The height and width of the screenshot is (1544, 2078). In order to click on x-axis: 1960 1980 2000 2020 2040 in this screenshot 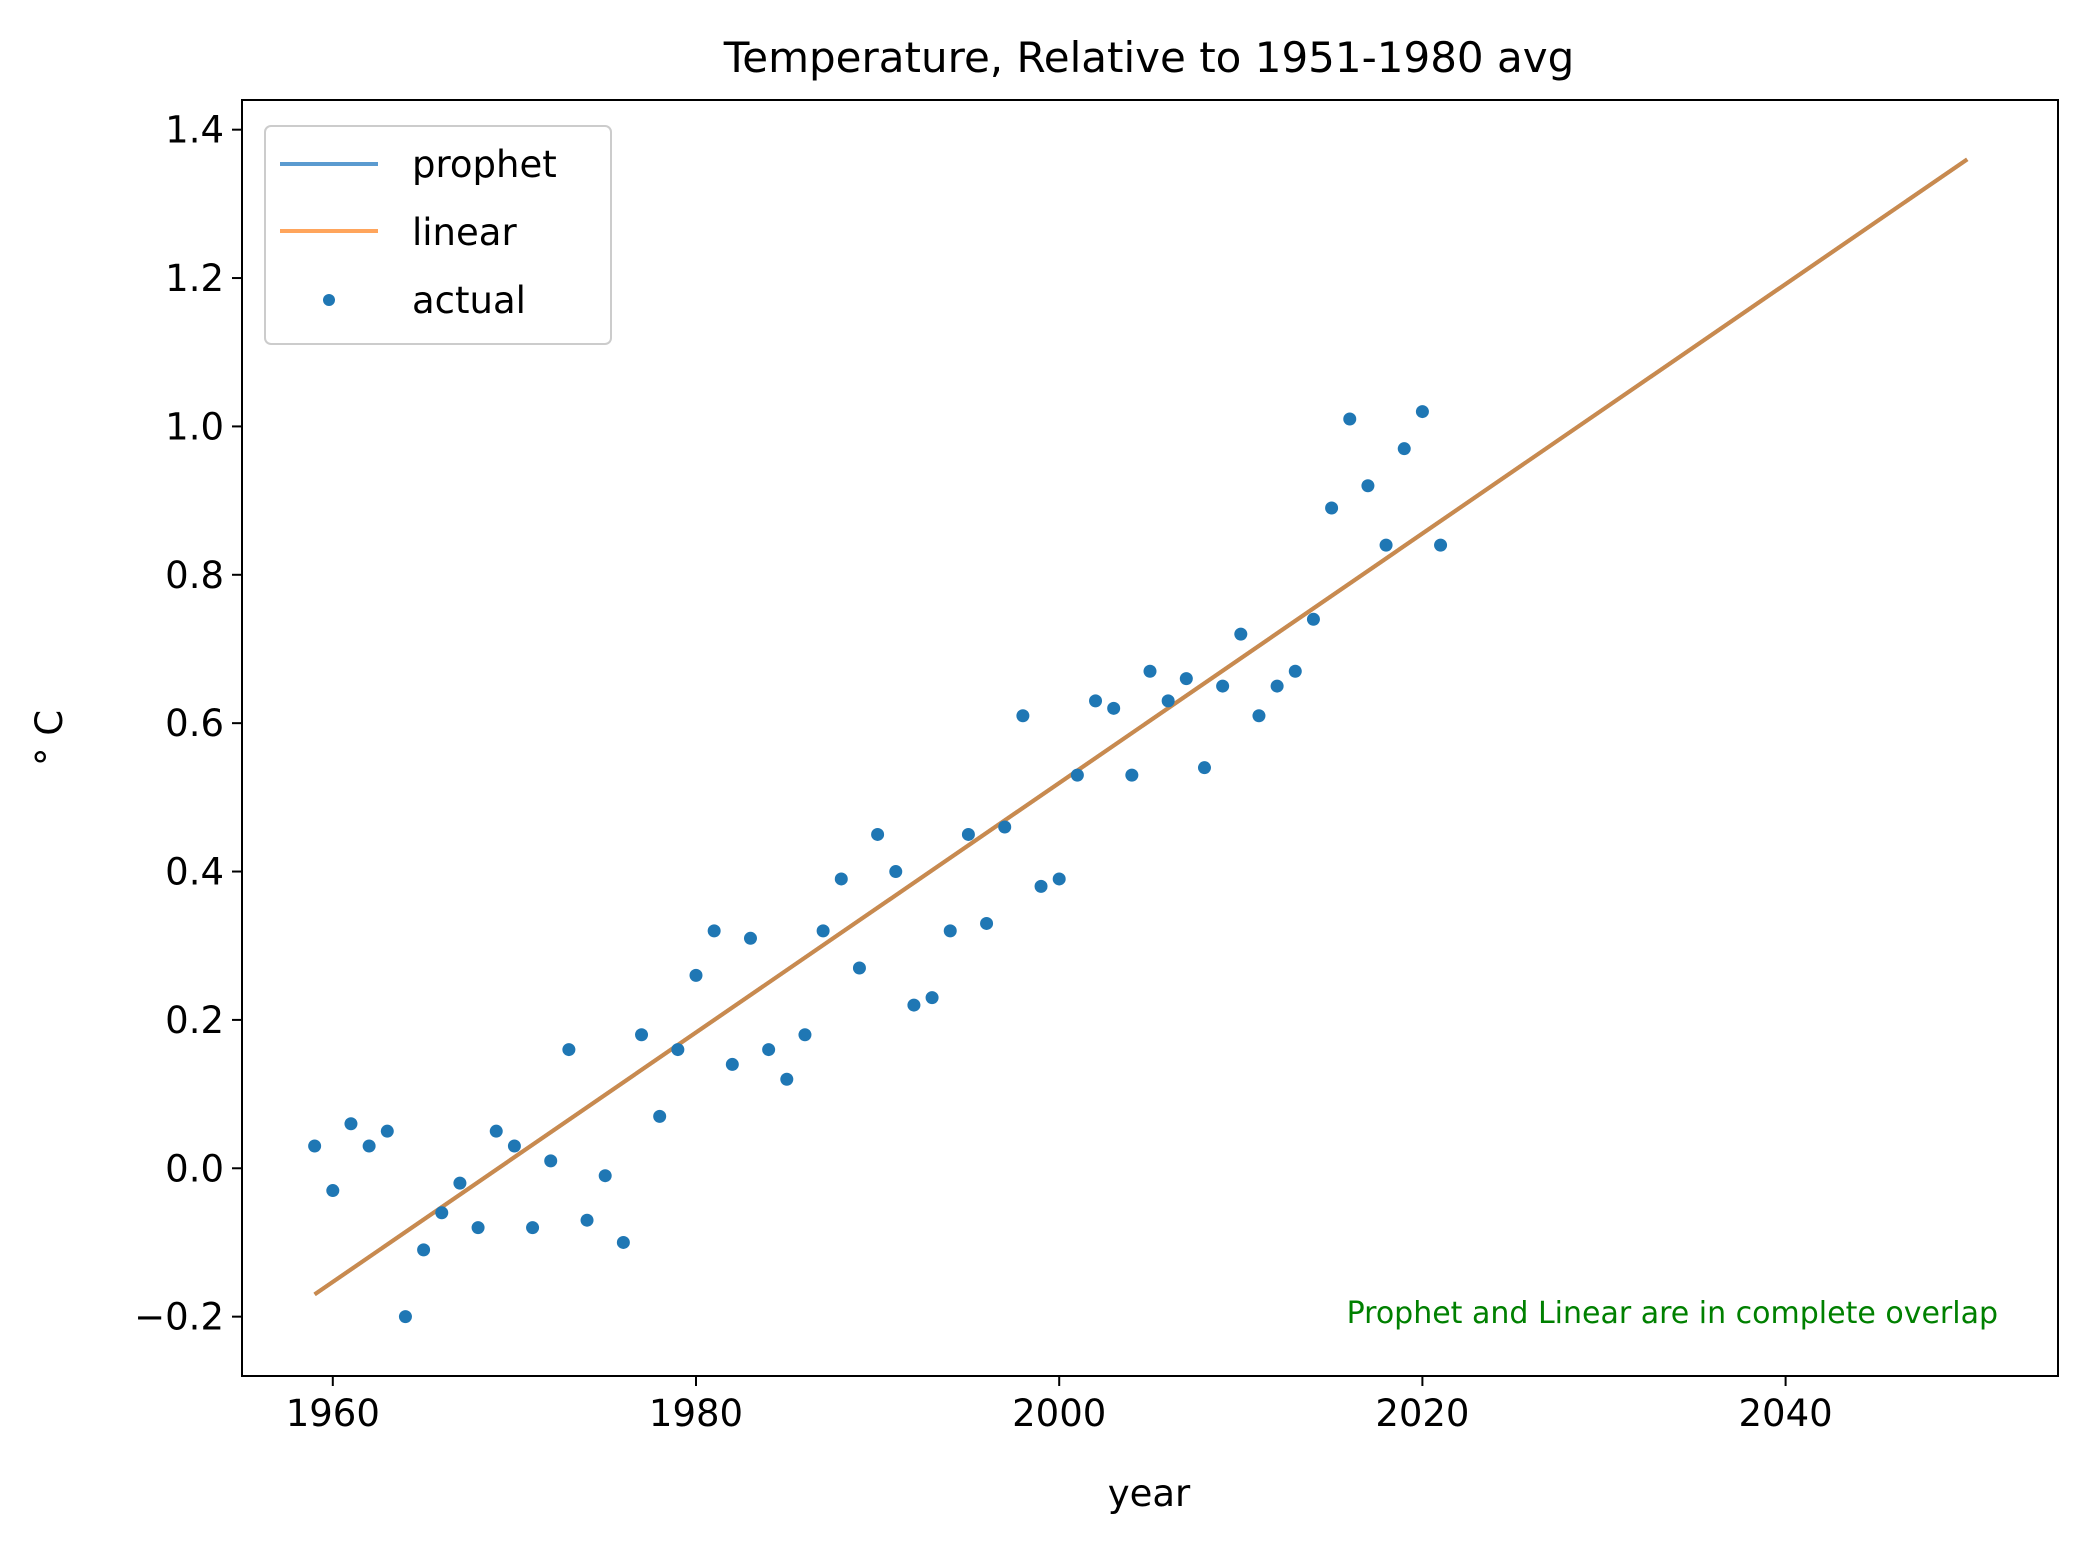, I will do `click(1059, 1405)`.